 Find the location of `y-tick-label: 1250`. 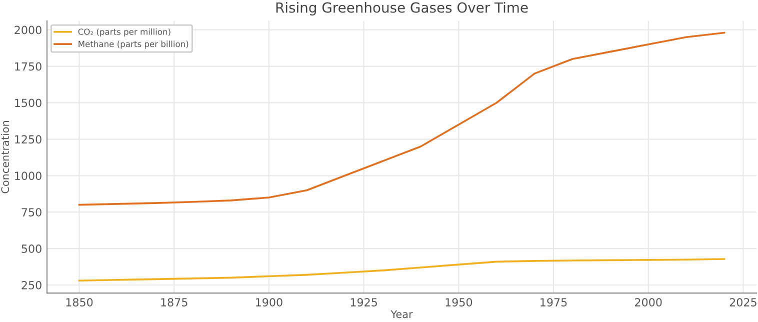

y-tick-label: 1250 is located at coordinates (28, 139).